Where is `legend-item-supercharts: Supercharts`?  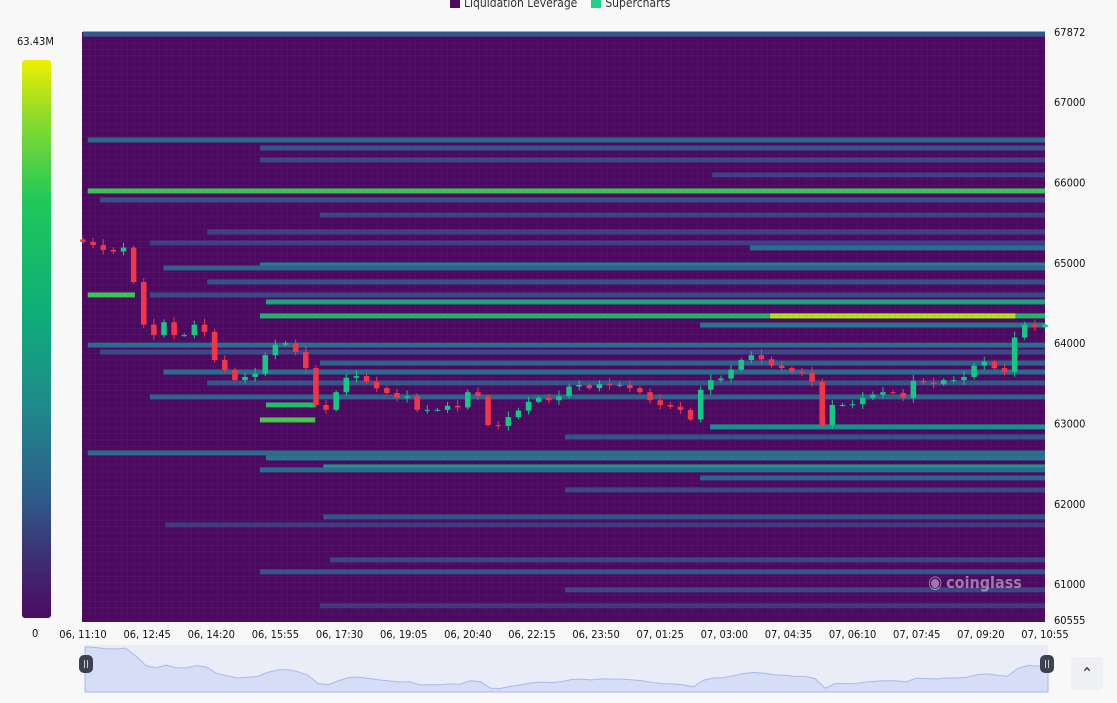 legend-item-supercharts: Supercharts is located at coordinates (630, 5).